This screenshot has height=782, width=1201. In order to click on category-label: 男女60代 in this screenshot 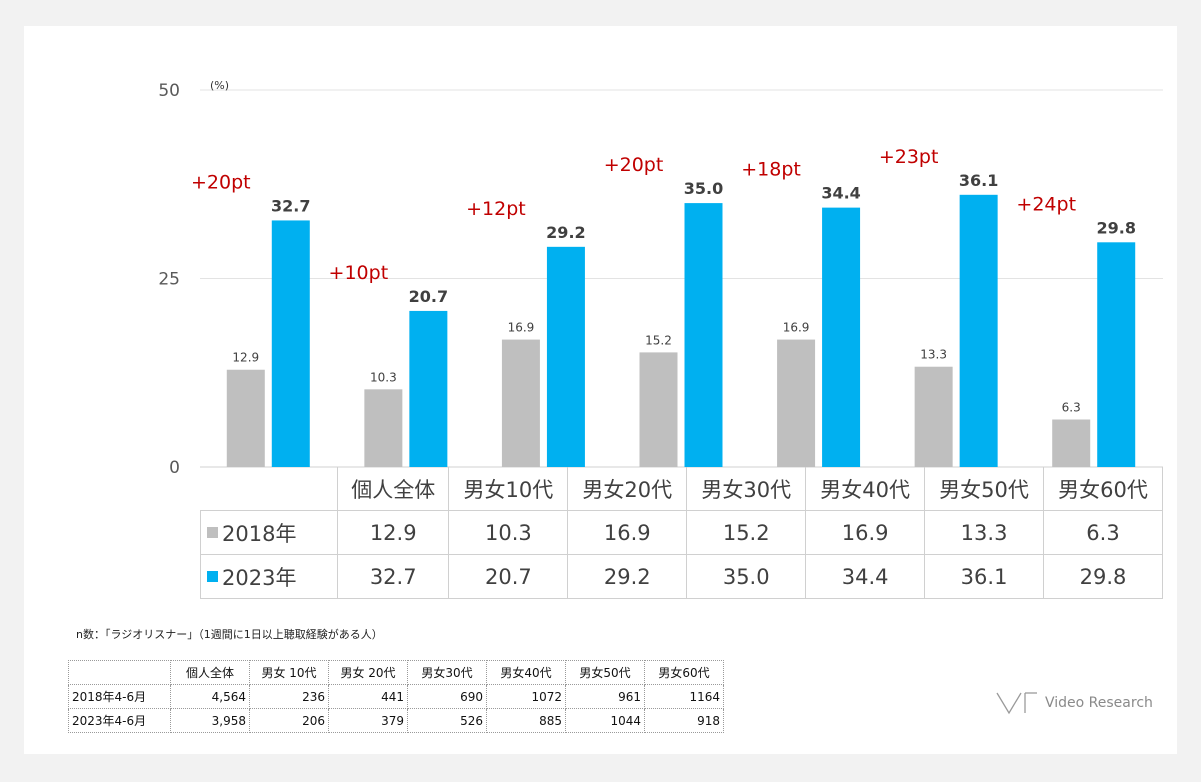, I will do `click(1103, 489)`.